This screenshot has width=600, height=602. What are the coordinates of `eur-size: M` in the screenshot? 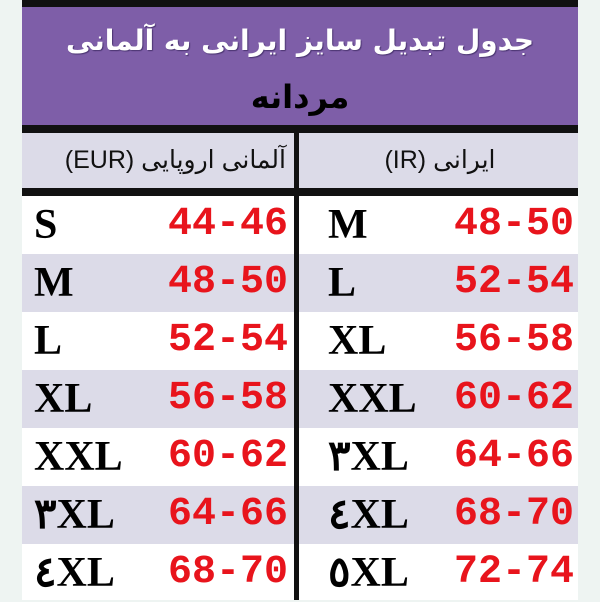 It's located at (54, 283).